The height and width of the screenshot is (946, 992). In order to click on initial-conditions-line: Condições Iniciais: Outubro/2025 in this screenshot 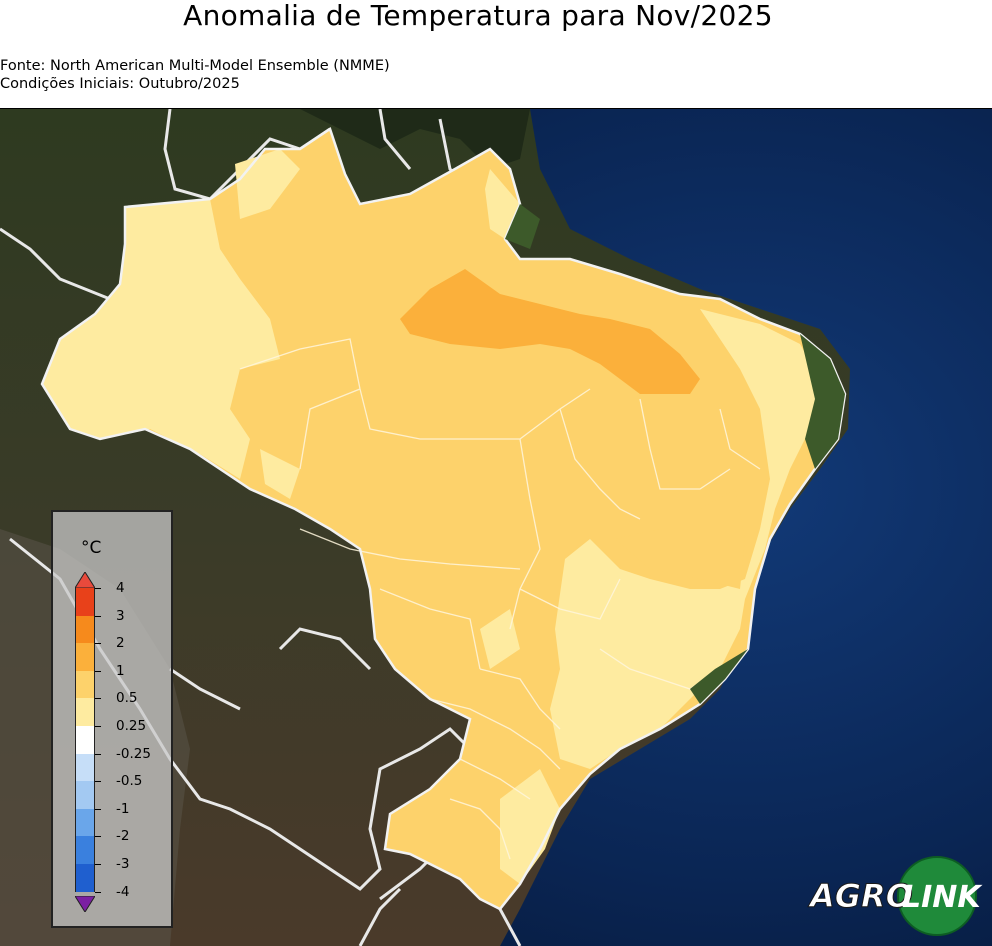, I will do `click(120, 84)`.